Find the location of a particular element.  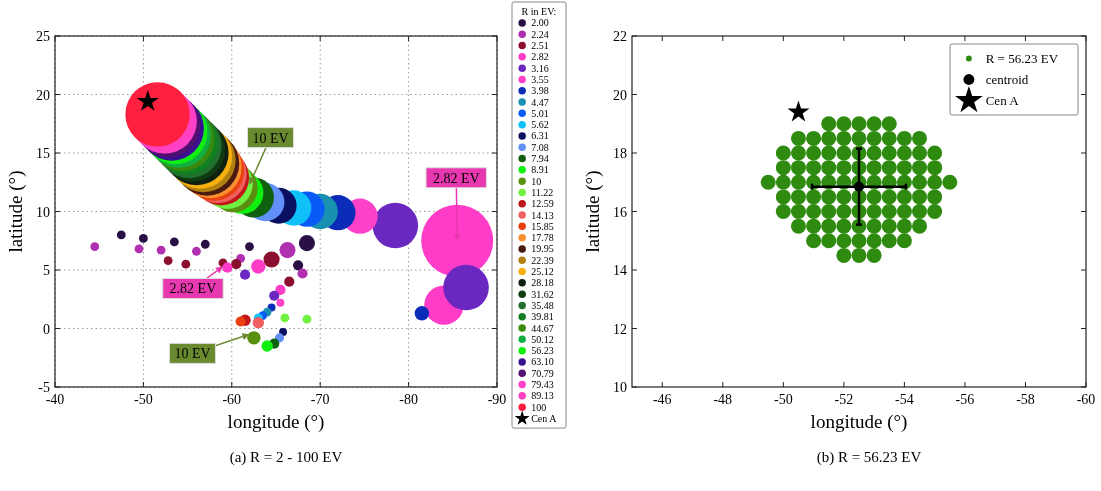

legend-label: 3.55 is located at coordinates (540, 79).